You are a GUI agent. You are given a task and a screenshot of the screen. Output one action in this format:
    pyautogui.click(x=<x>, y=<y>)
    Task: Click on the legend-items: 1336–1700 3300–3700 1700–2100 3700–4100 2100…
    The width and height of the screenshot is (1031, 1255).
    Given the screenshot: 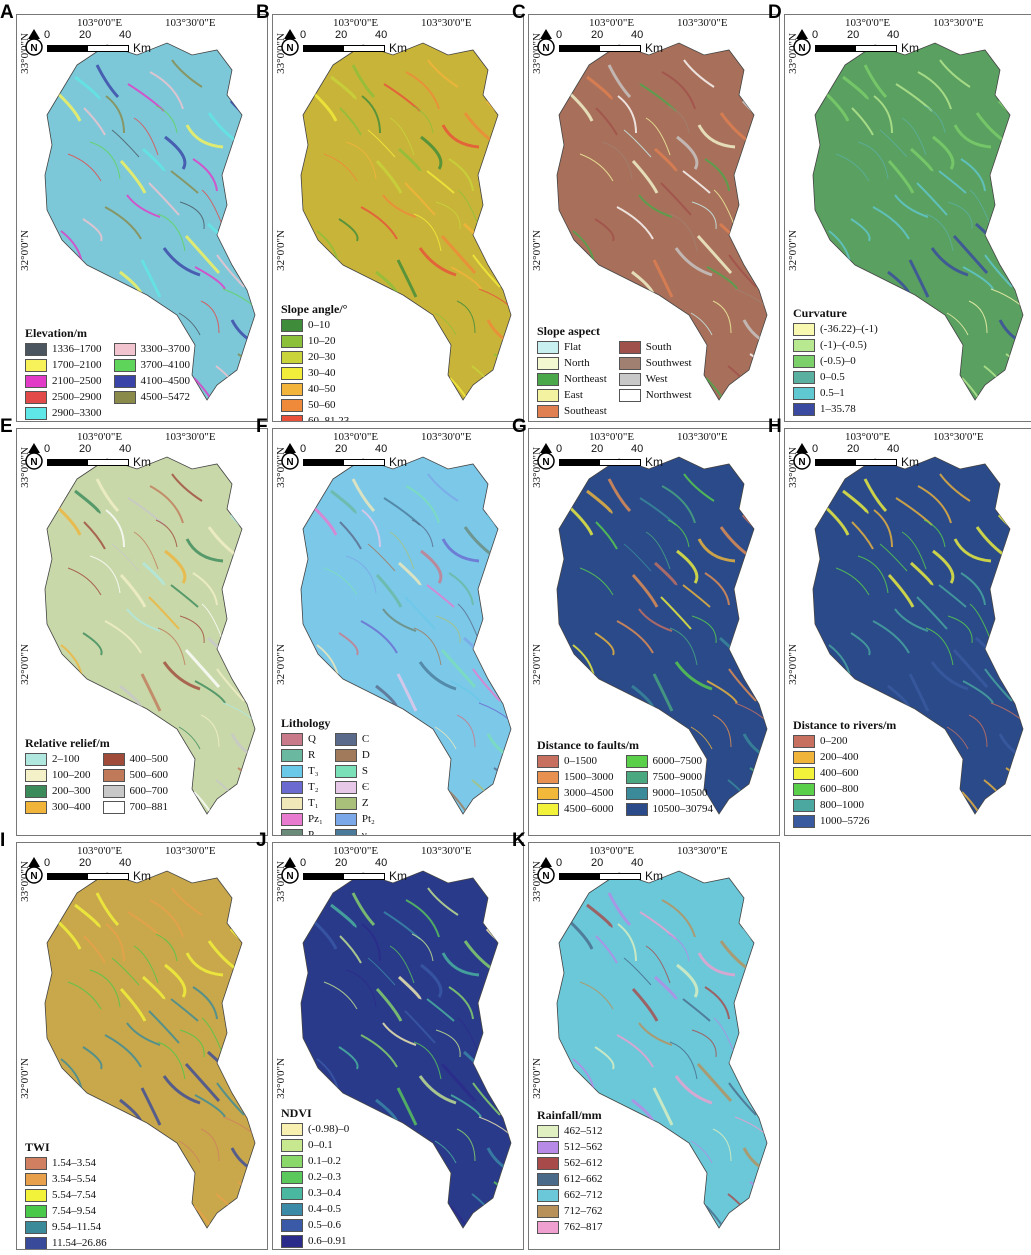 What is the action you would take?
    pyautogui.click(x=107, y=381)
    